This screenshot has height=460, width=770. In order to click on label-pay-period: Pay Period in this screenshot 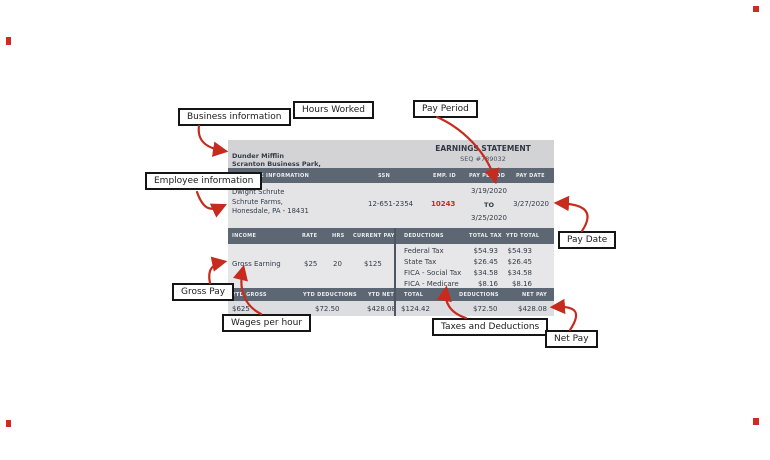, I will do `click(445, 109)`.